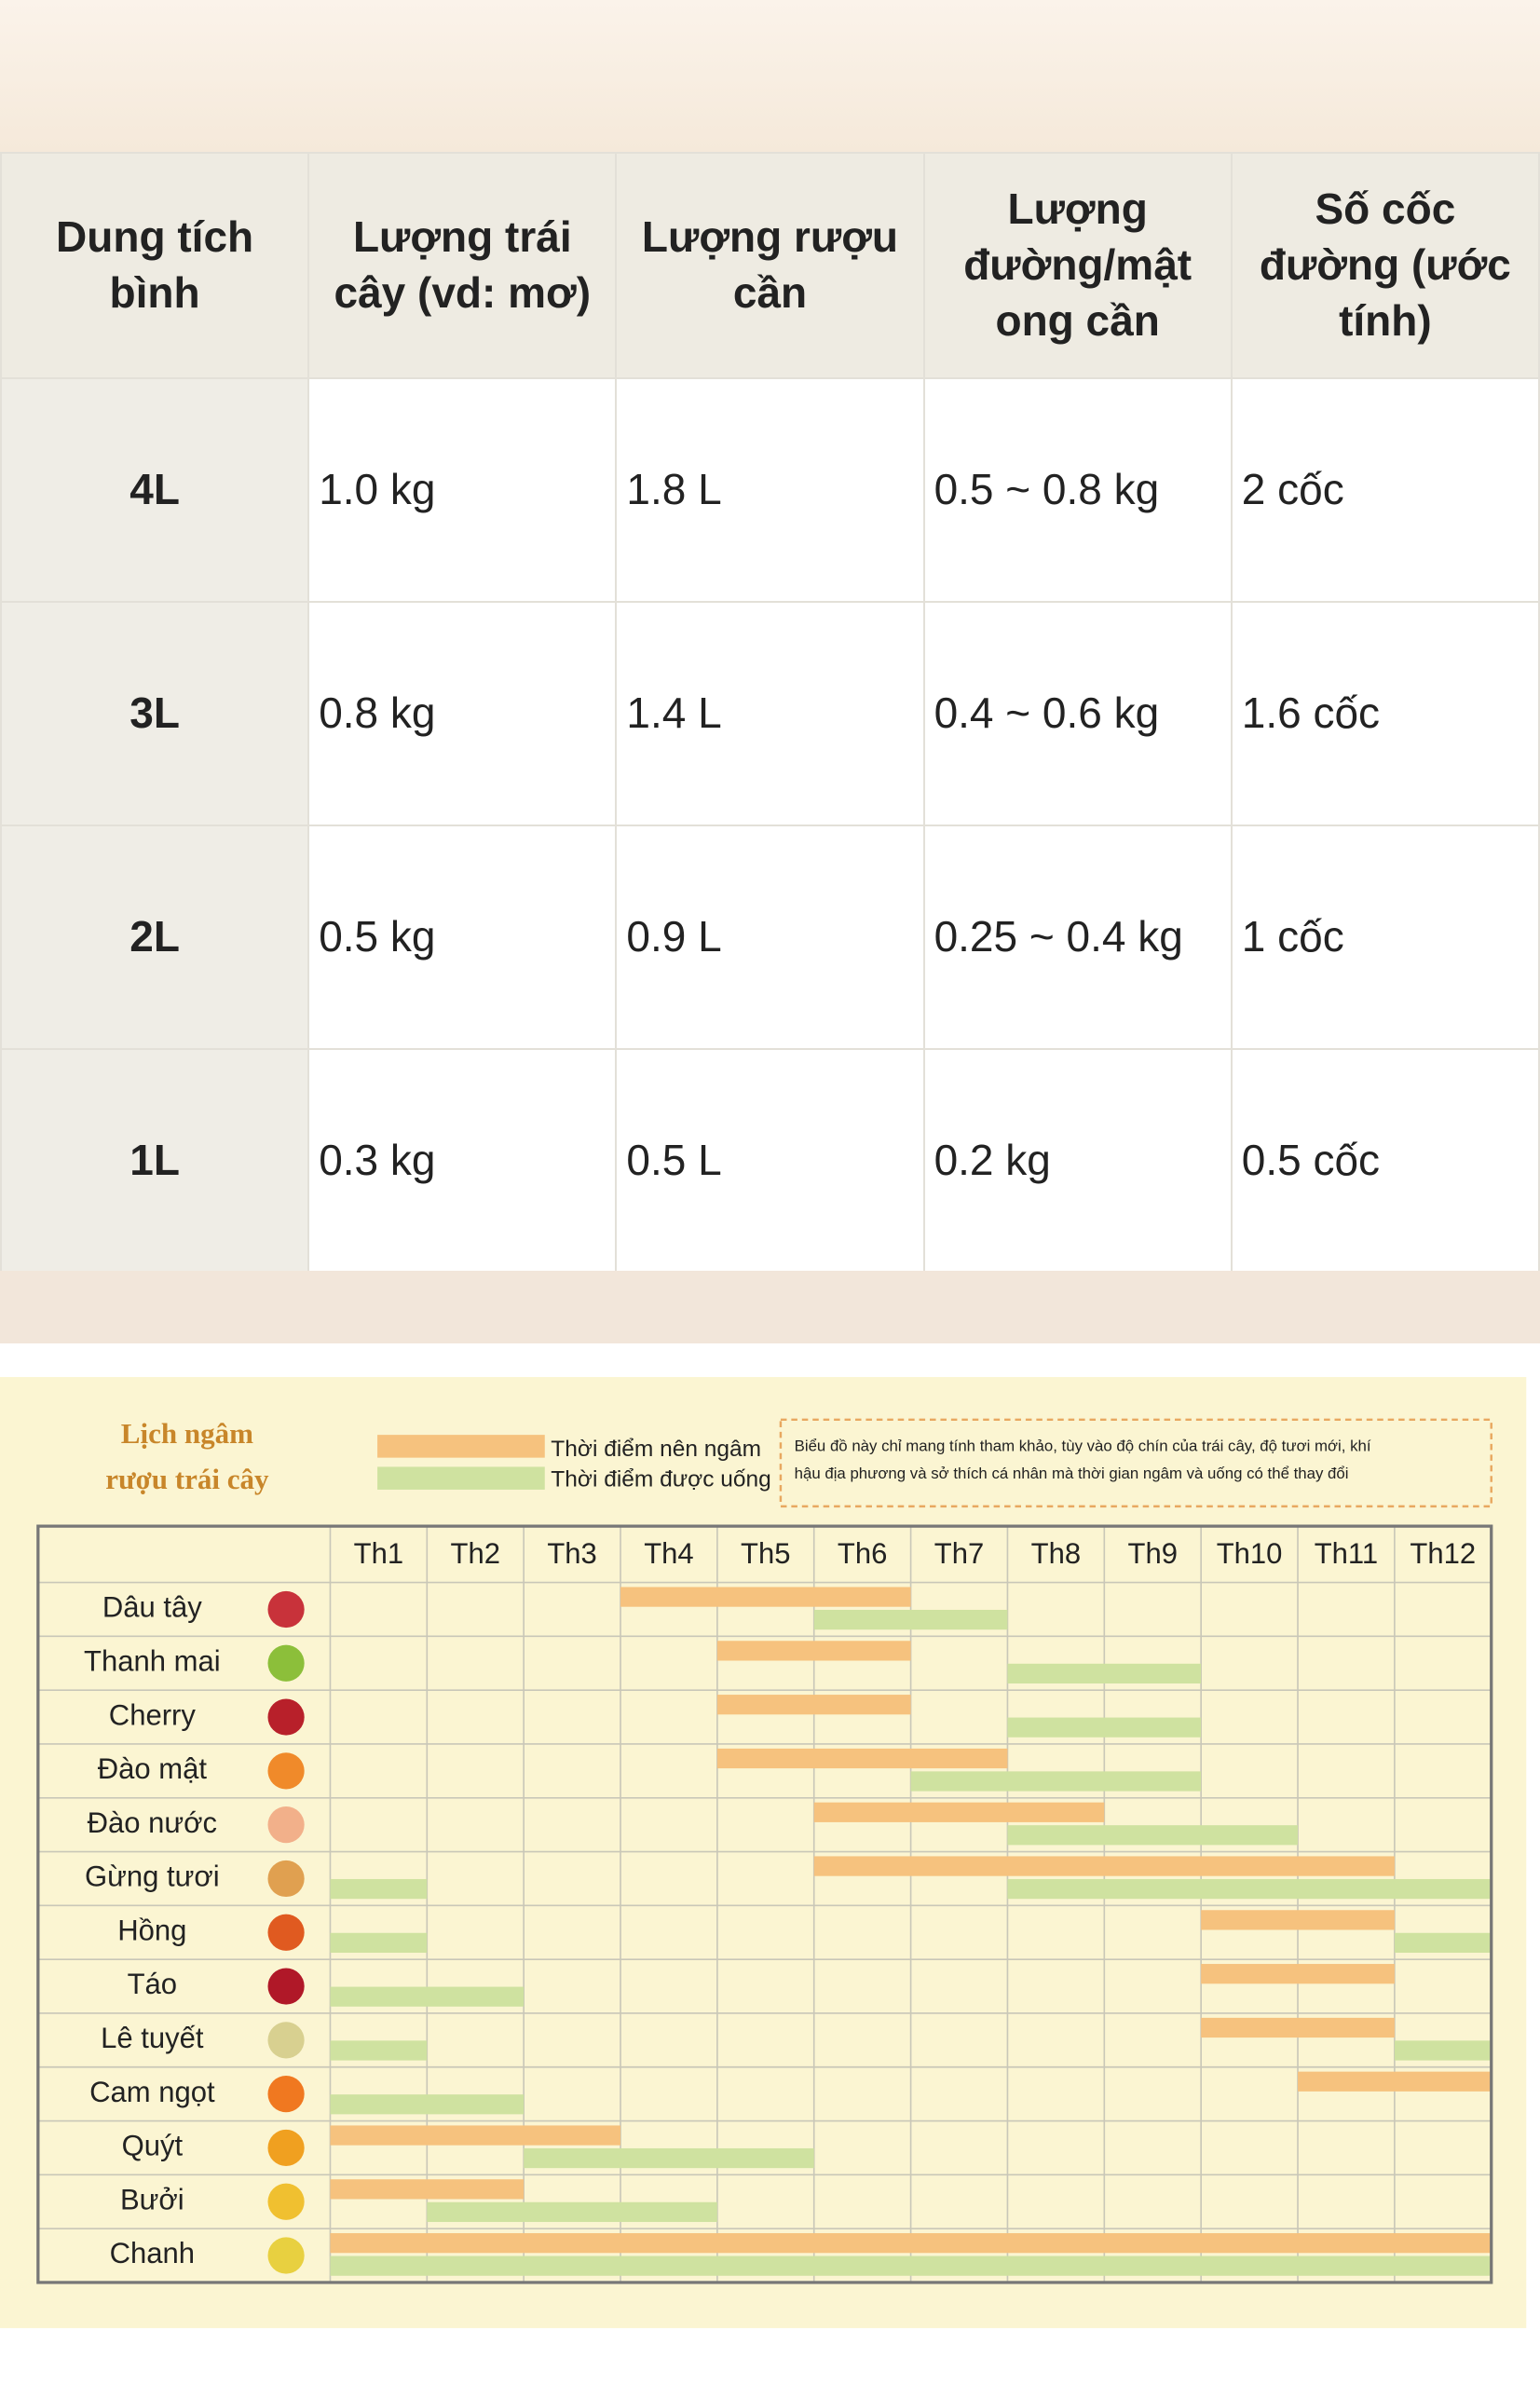 This screenshot has height=2385, width=1540. What do you see at coordinates (462, 1161) in the screenshot?
I see `table-cell: 0.3 kg` at bounding box center [462, 1161].